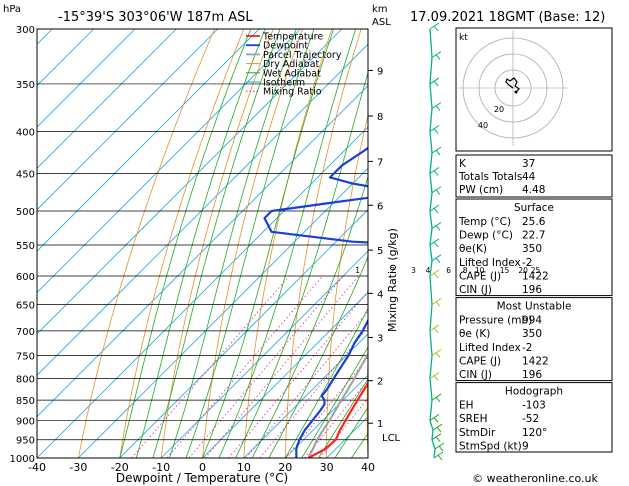 Image resolution: width=629 pixels, height=486 pixels. Describe the element at coordinates (161, 467) in the screenshot. I see `temperature-tick-label: -10` at that location.